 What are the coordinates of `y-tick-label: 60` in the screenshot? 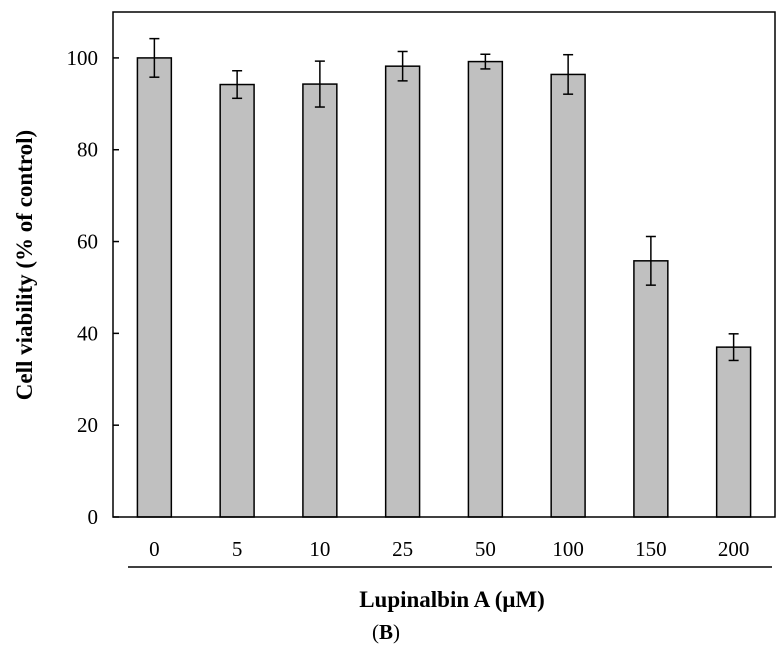 It's located at (87, 242).